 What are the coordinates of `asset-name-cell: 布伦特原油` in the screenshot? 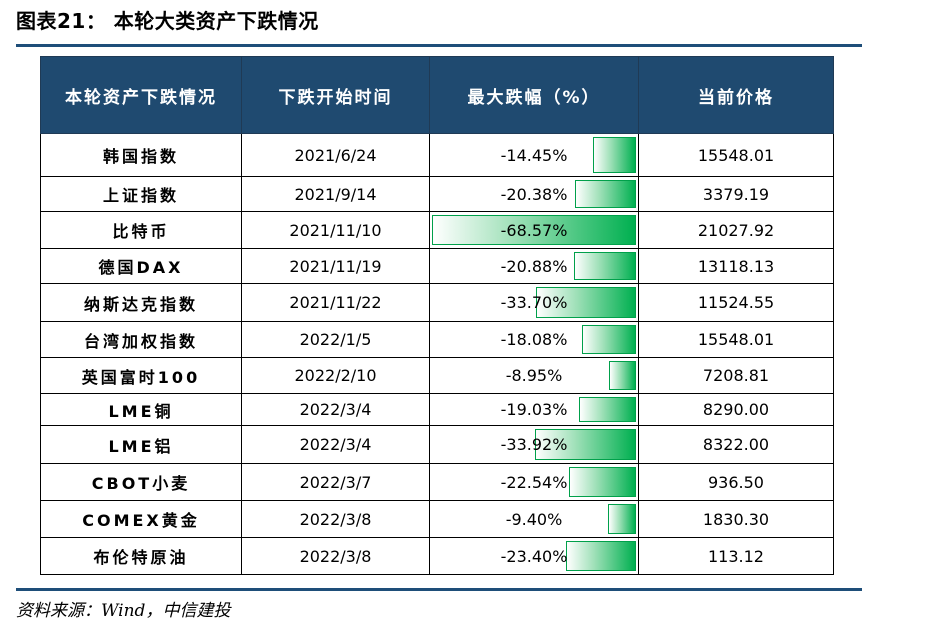 It's located at (141, 556).